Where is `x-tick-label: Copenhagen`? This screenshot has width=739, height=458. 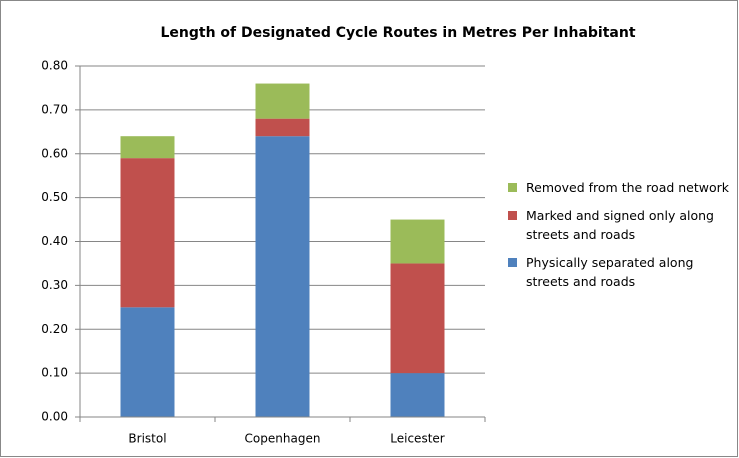 x-tick-label: Copenhagen is located at coordinates (283, 439).